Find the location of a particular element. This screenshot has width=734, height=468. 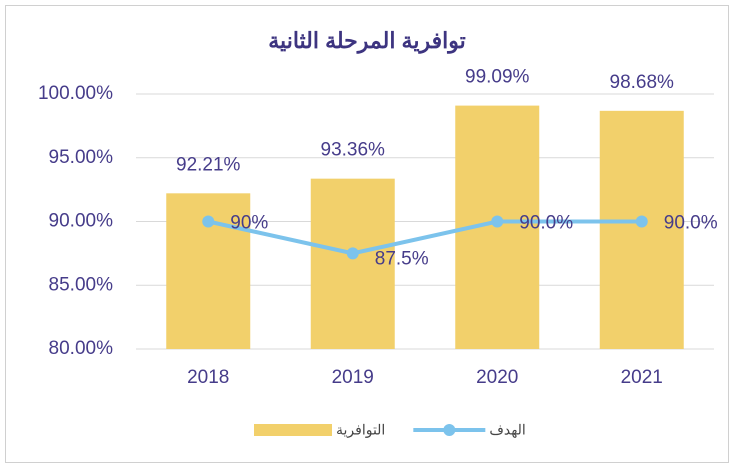

target-line is located at coordinates (424, 237).